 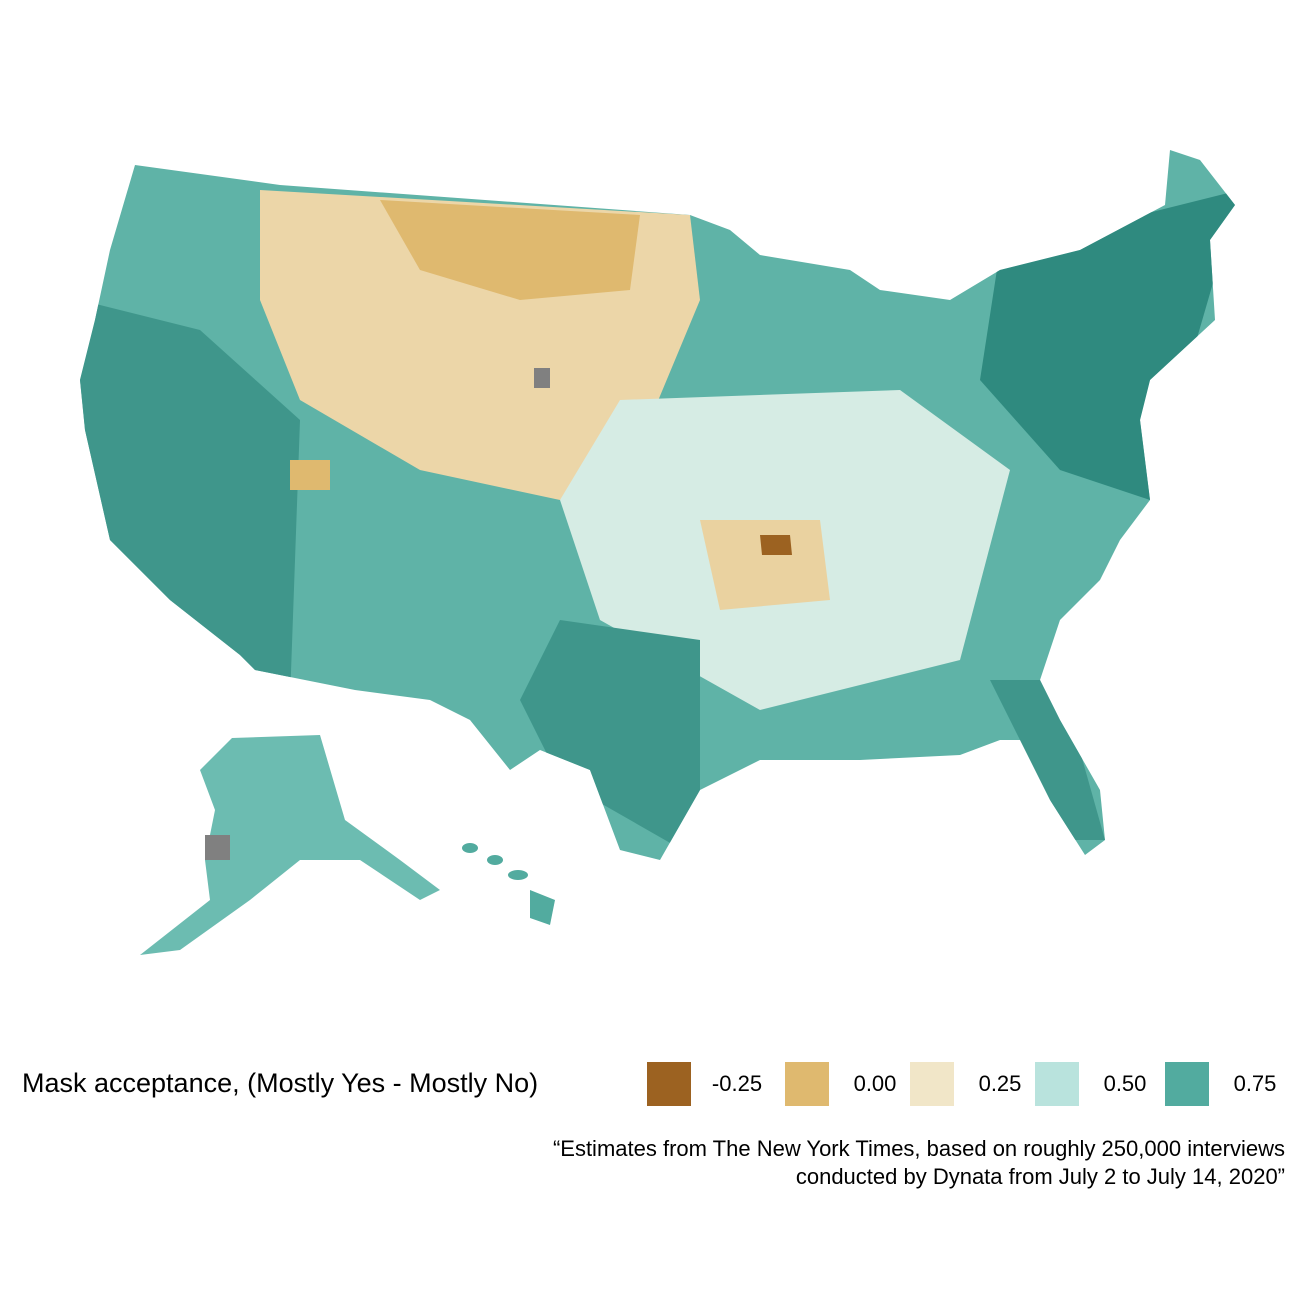 What do you see at coordinates (1000, 1083) in the screenshot?
I see `legend-label: 0.25` at bounding box center [1000, 1083].